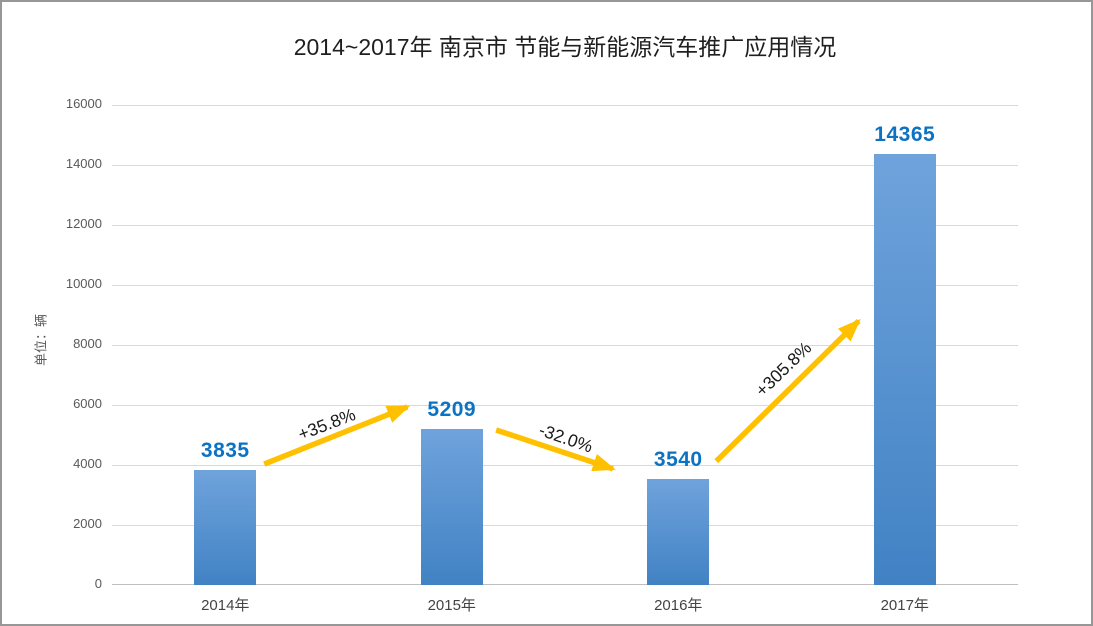 The image size is (1093, 626). Describe the element at coordinates (225, 450) in the screenshot. I see `value-label-2014: 3835` at that location.